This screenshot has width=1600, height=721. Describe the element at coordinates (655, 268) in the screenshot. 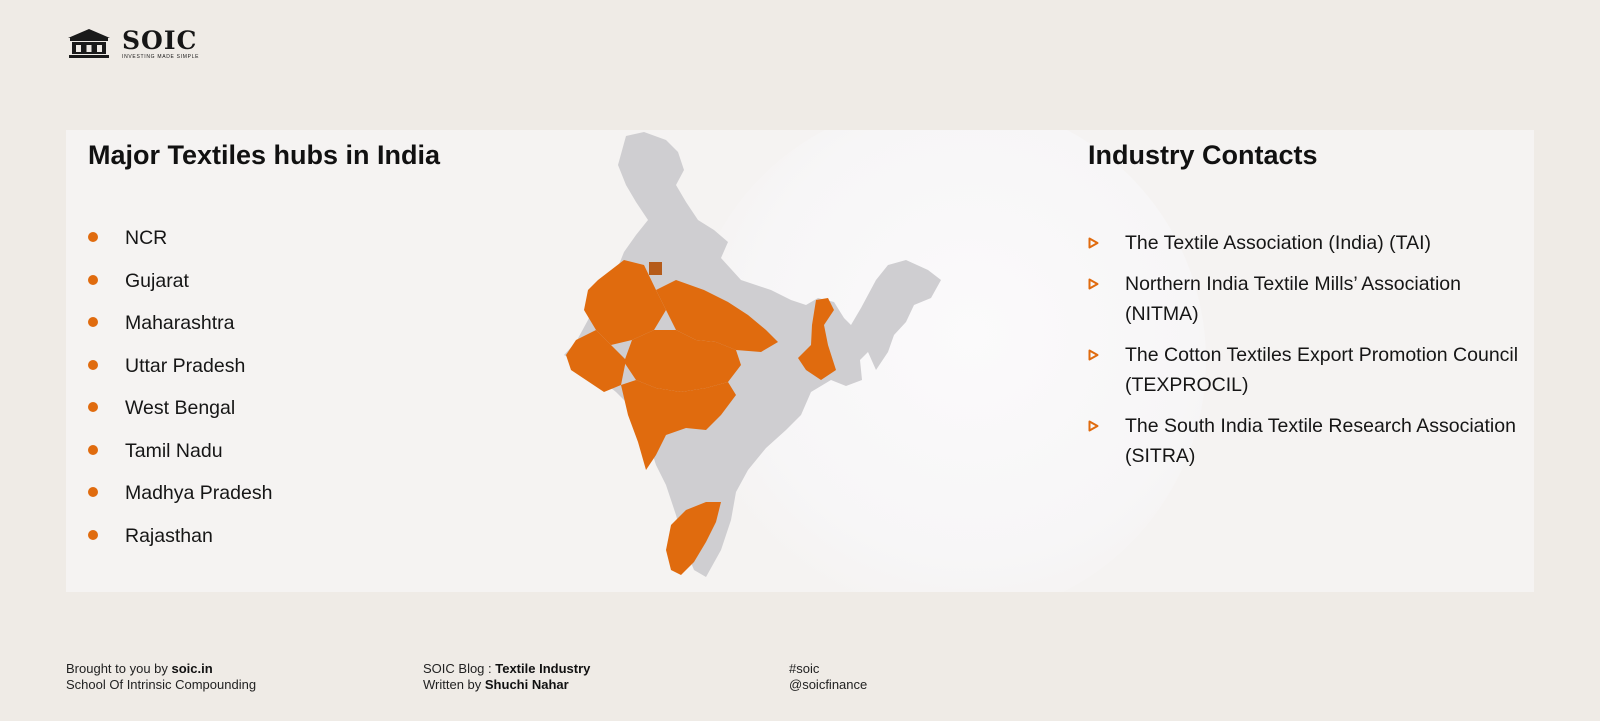

I see `state-ncr` at that location.